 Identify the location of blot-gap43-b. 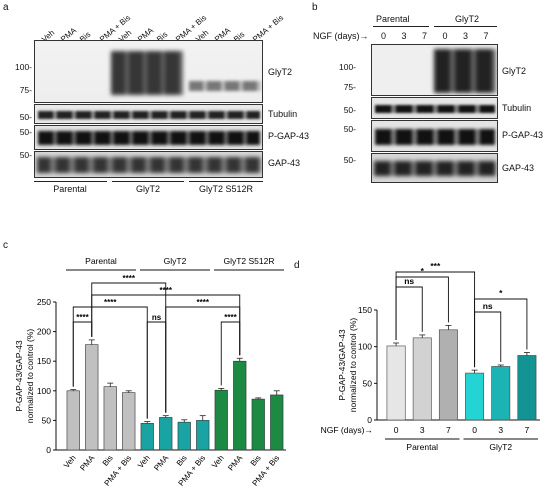
(434, 168).